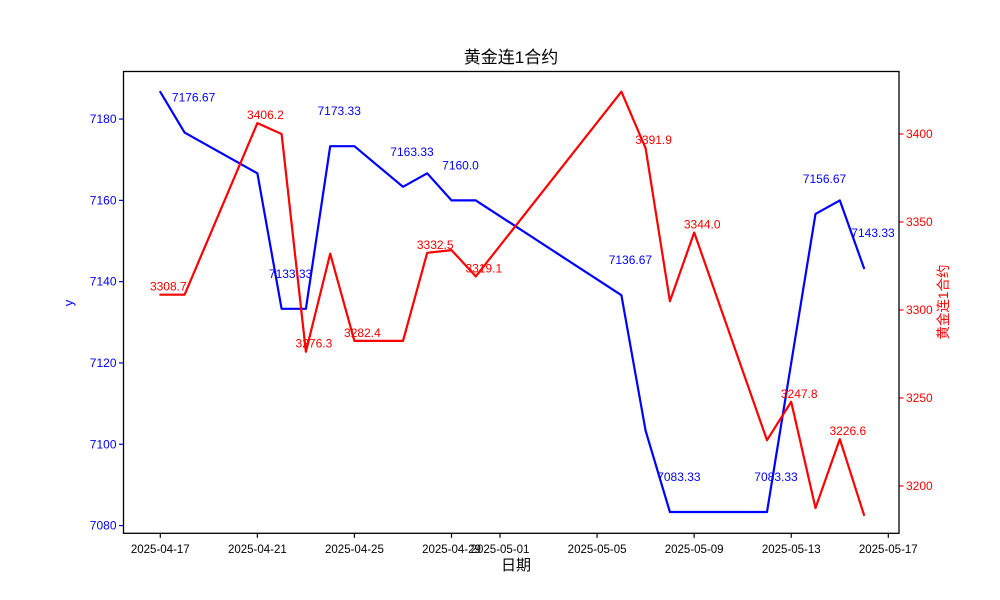 Image resolution: width=1000 pixels, height=600 pixels. I want to click on point-label-right: 3276.3, so click(314, 344).